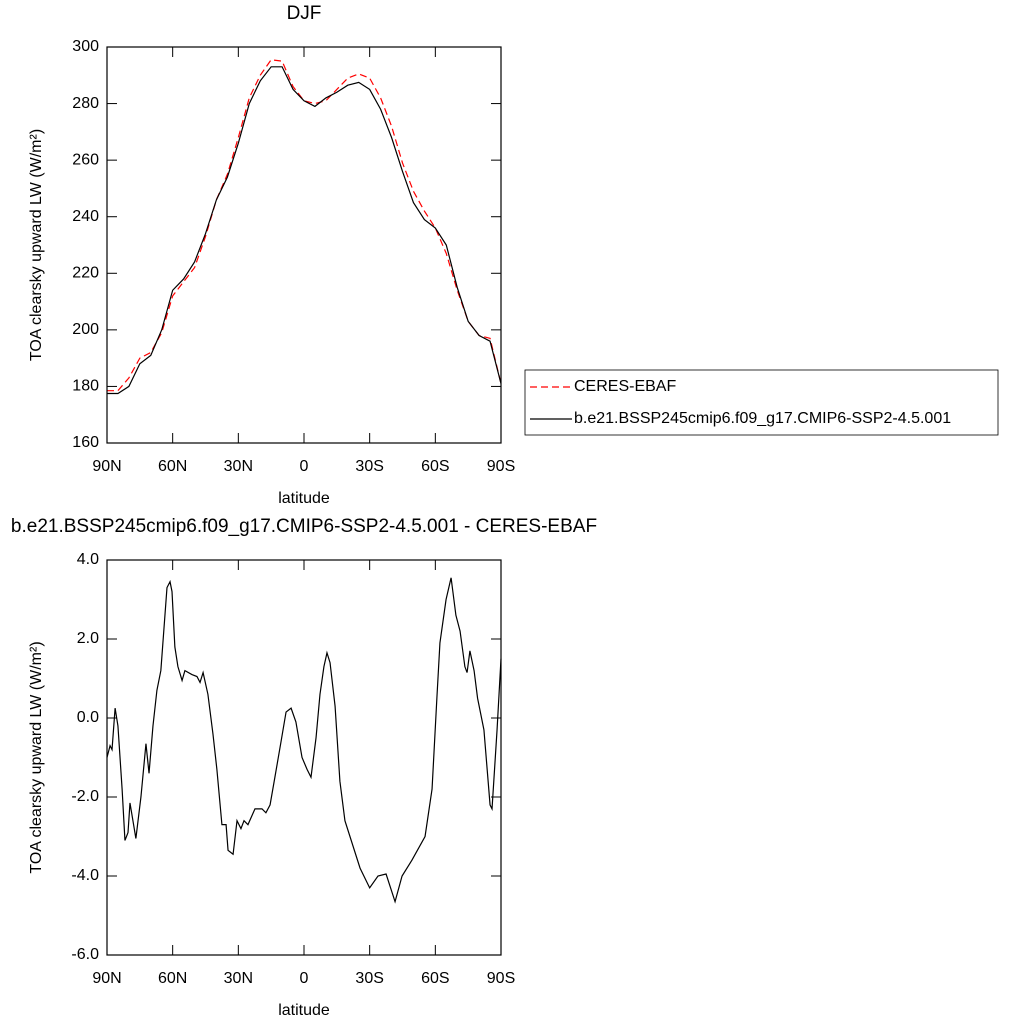 The height and width of the screenshot is (1024, 1024). I want to click on y-tick-label: -6.0, so click(85, 954).